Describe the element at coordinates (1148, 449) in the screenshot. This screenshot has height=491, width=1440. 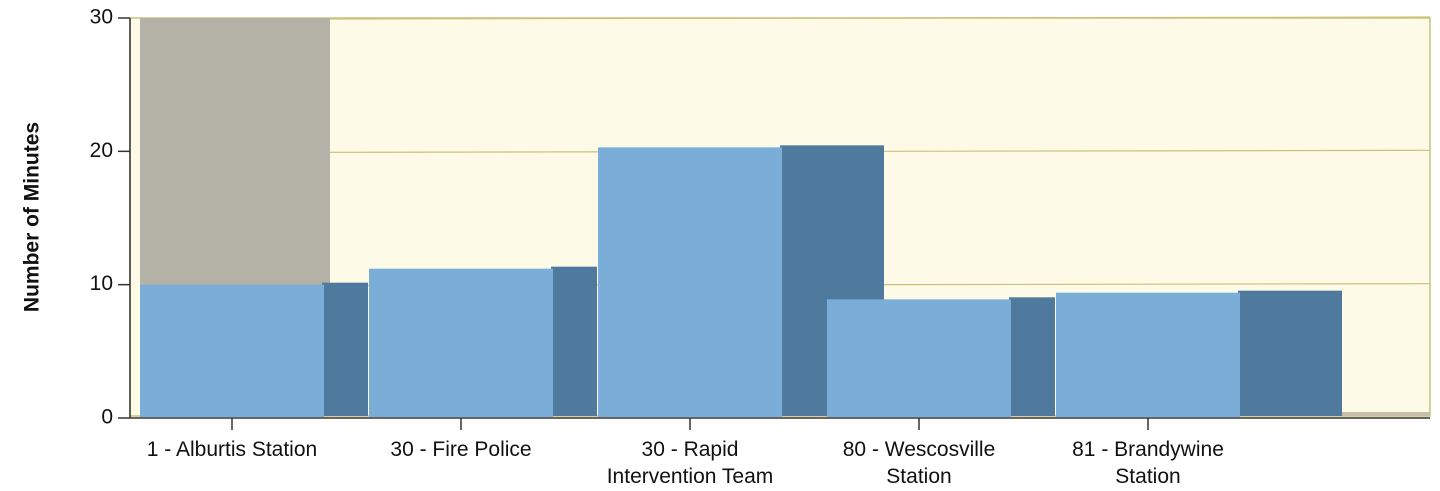
I see `x-tick-label-line: 81 - Brandywine` at that location.